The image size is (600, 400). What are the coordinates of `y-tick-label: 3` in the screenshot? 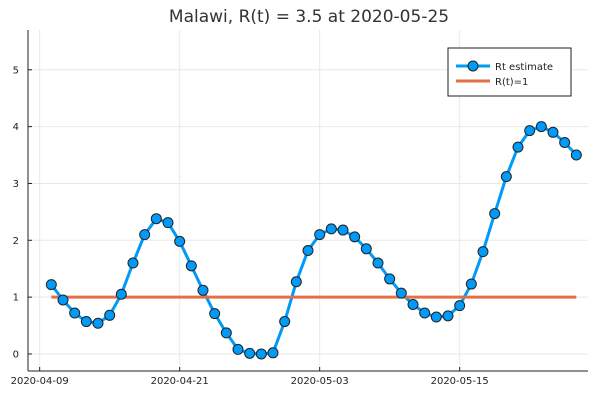 It's located at (16, 184).